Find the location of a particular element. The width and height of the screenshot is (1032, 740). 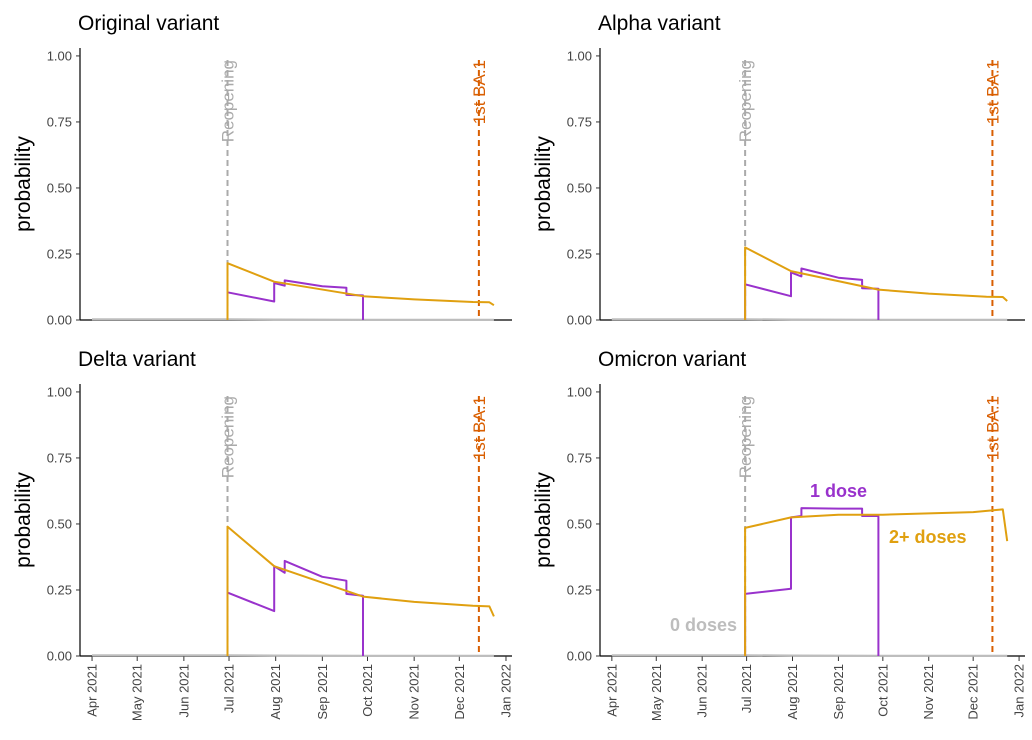

panel-title: Alpha variant is located at coordinates (659, 23).